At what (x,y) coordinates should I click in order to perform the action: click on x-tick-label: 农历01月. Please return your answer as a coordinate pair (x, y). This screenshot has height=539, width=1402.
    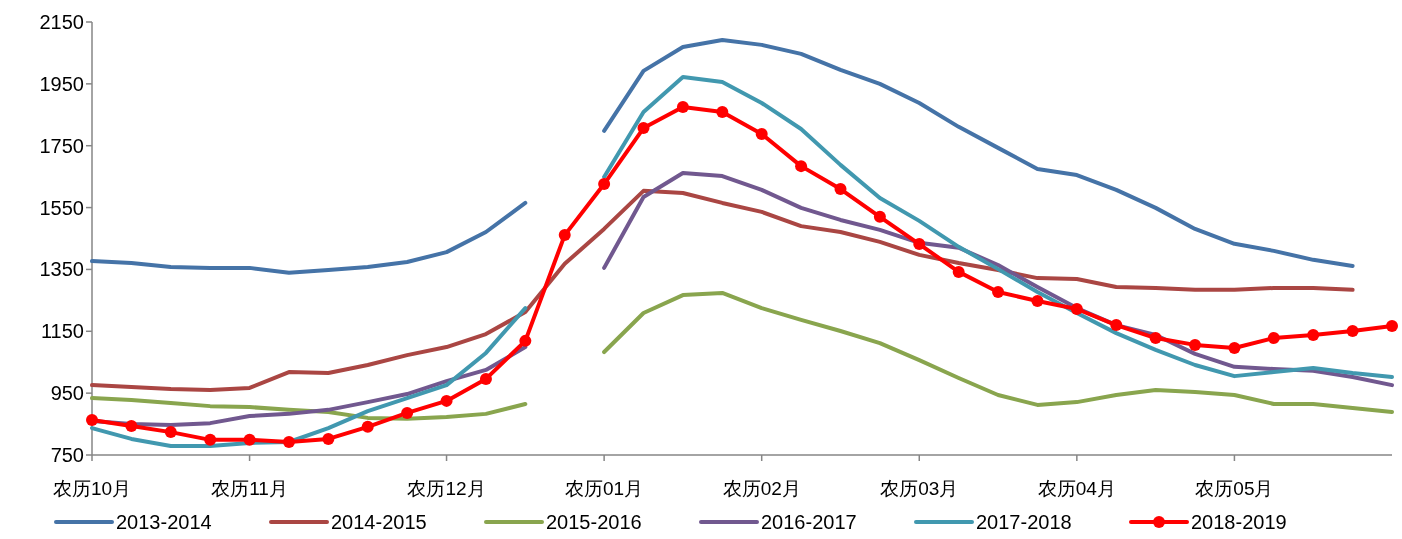
    Looking at the image, I should click on (604, 488).